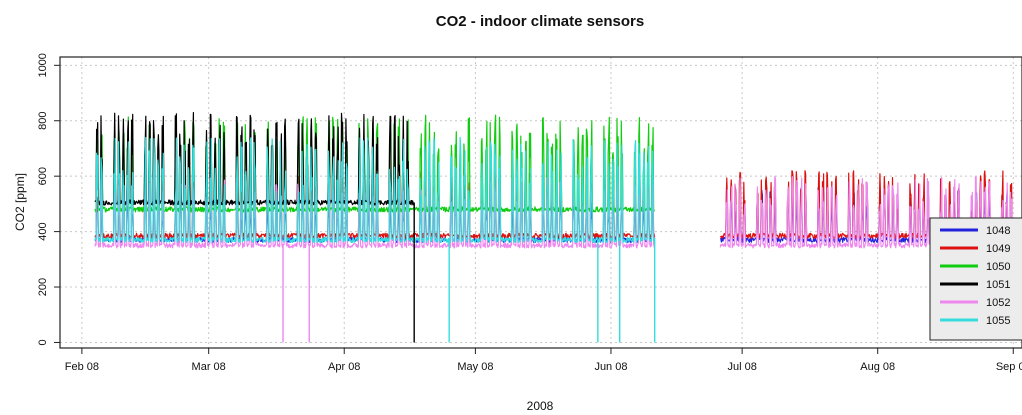  Describe the element at coordinates (43, 65) in the screenshot. I see `y-tick-label: 1000` at that location.